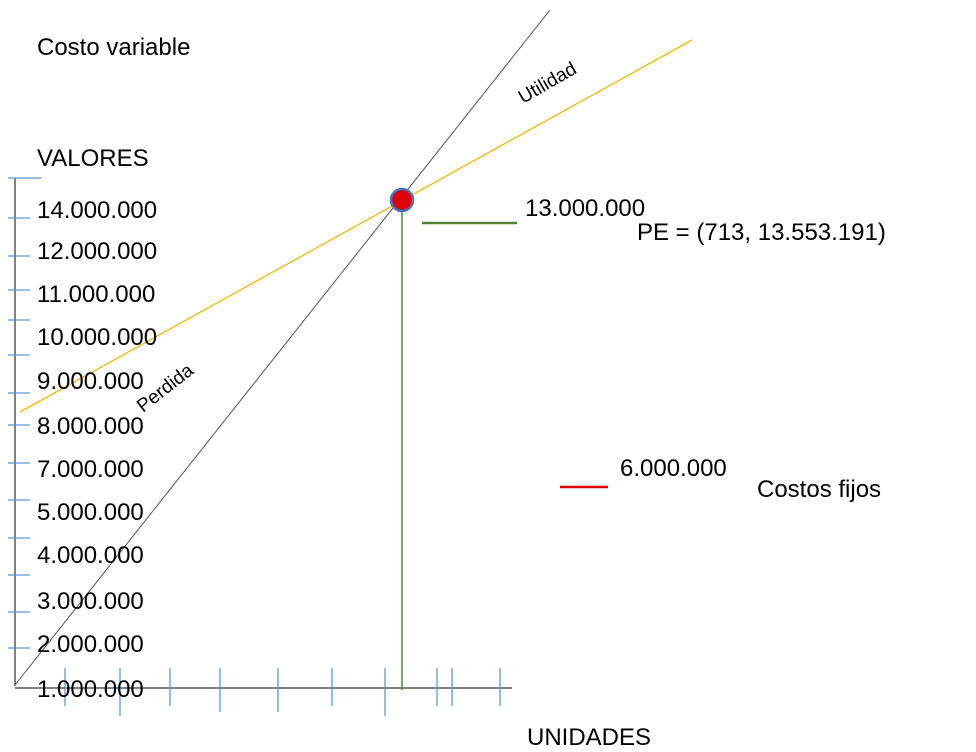 The width and height of the screenshot is (976, 752). I want to click on y-axis-label: 12.000.000, so click(97, 251).